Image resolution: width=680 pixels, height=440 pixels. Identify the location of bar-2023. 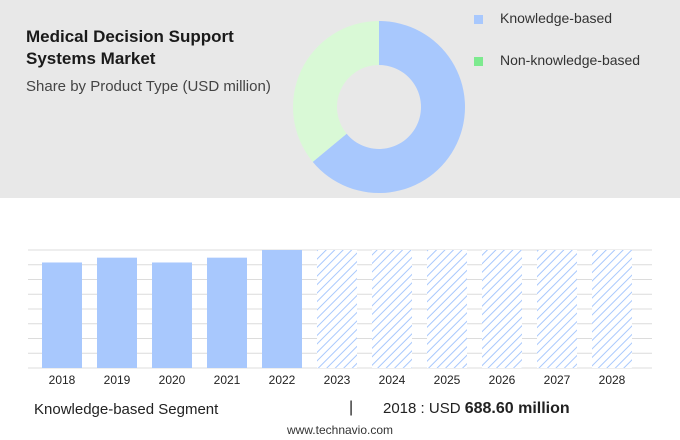
(337, 309).